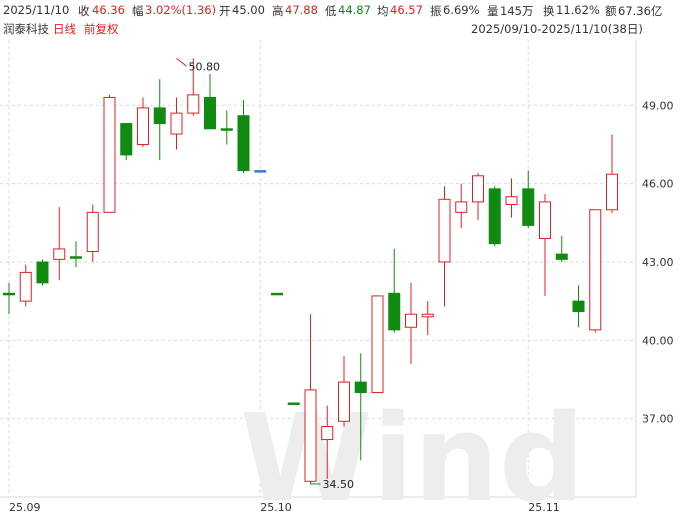  Describe the element at coordinates (278, 11) in the screenshot. I see `high-label: 高` at that location.